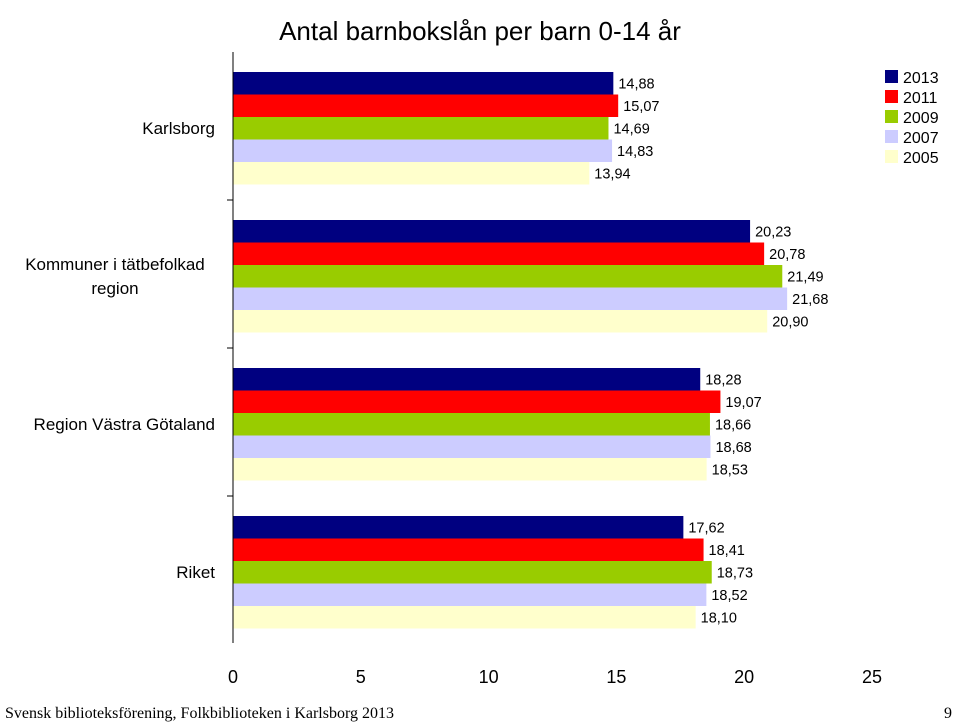 This screenshot has height=727, width=960. I want to click on data-label: 20,90, so click(790, 322).